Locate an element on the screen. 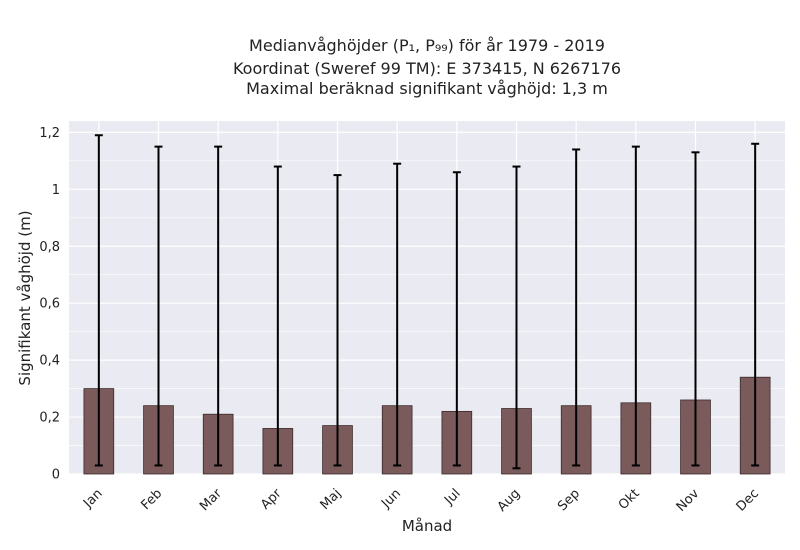  y-tick-label: 0,6 is located at coordinates (49, 304).